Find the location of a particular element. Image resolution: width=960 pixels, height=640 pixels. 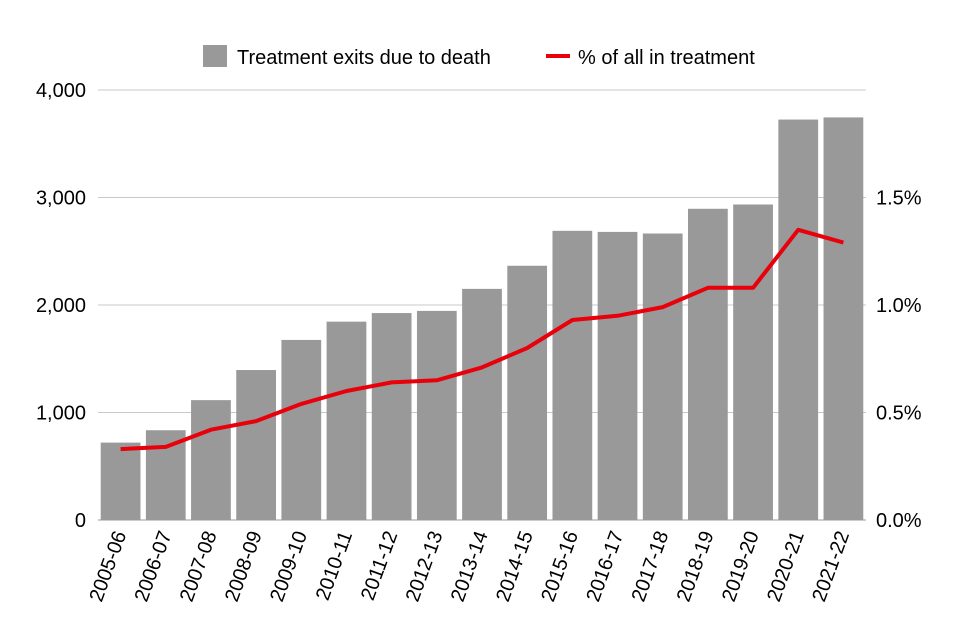

left-tick-label: 2,000 is located at coordinates (61, 306).